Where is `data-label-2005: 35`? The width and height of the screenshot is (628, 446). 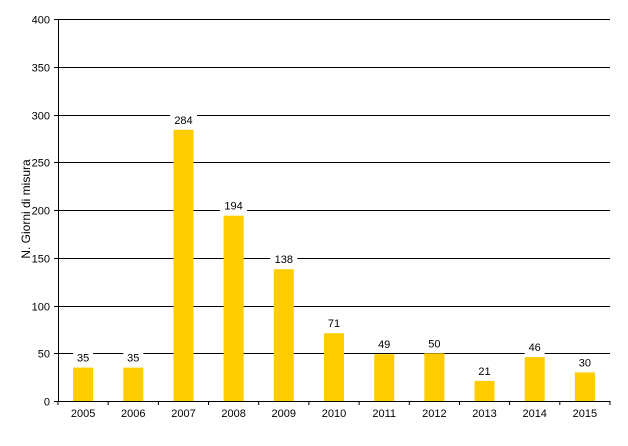
data-label-2005: 35 is located at coordinates (83, 359).